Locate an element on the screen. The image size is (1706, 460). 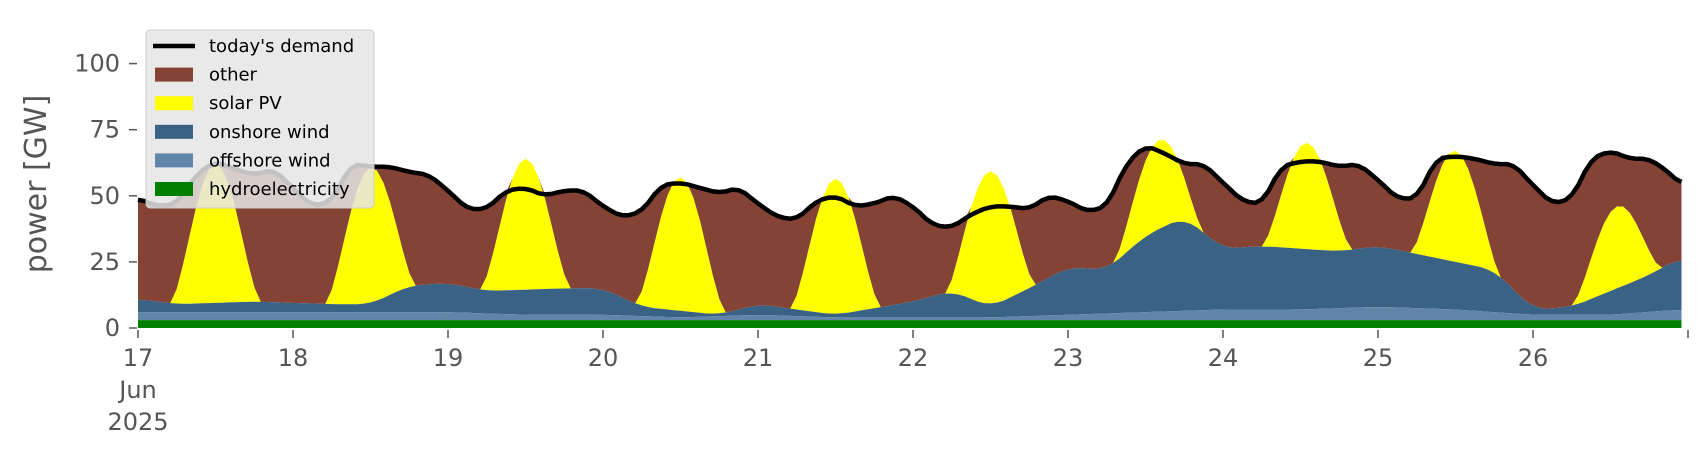
x-tick-label: 21 is located at coordinates (758, 358).